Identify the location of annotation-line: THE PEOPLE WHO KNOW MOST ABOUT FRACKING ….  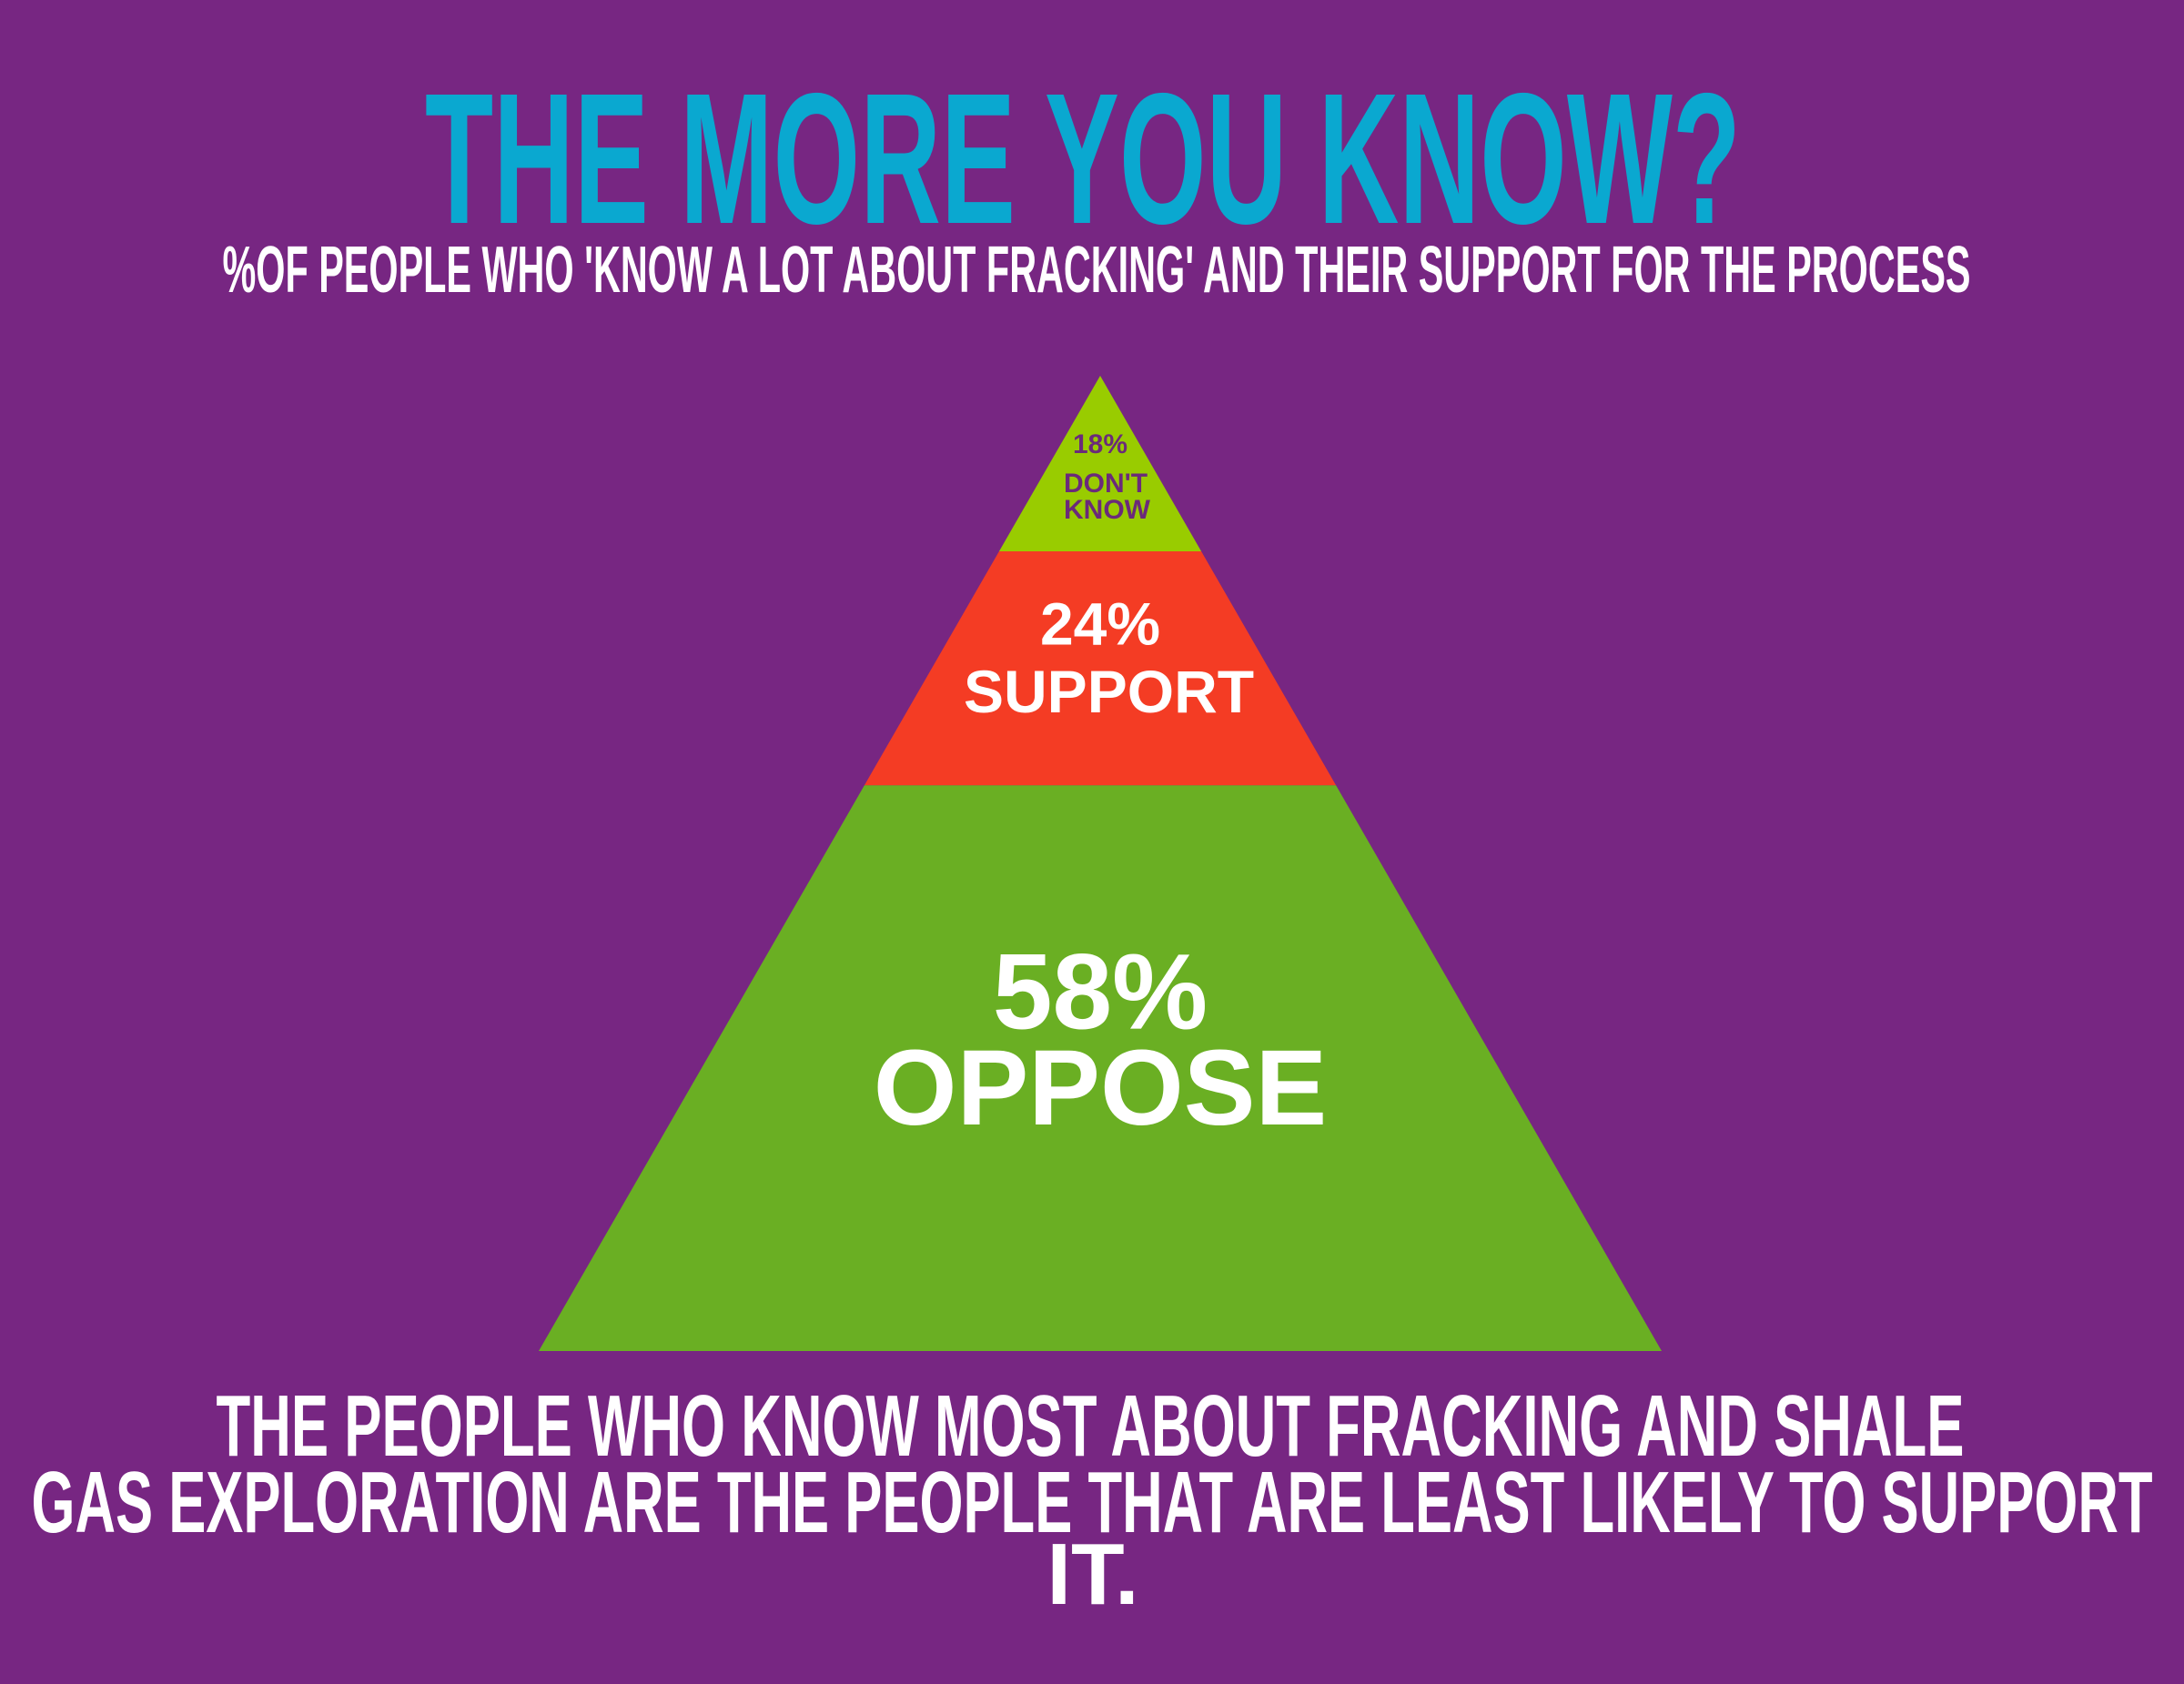
(1091, 1426).